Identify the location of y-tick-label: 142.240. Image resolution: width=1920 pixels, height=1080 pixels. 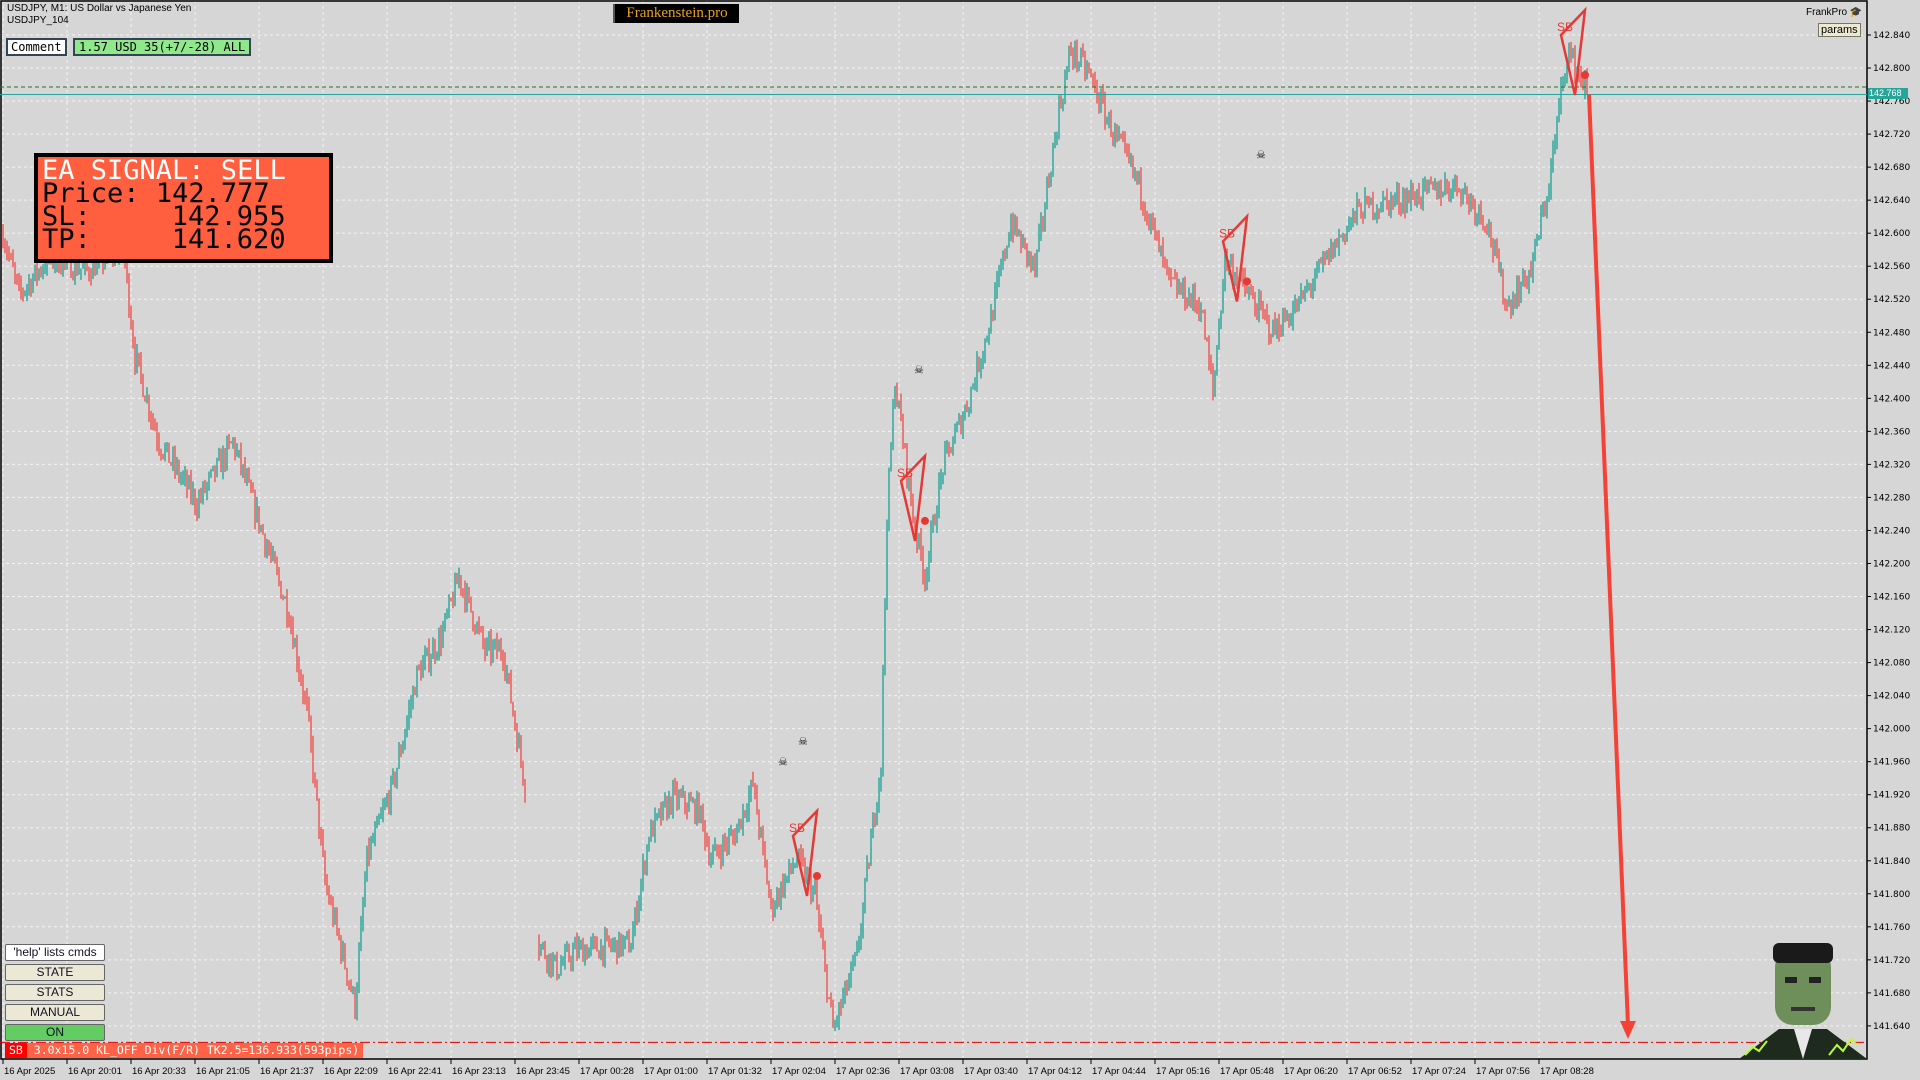
(1891, 531).